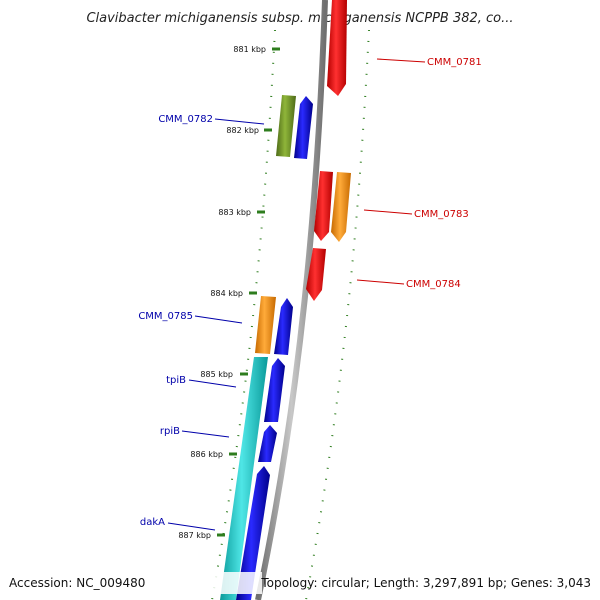 The width and height of the screenshot is (600, 600). What do you see at coordinates (170, 431) in the screenshot?
I see `label-rpib: rpiB` at bounding box center [170, 431].